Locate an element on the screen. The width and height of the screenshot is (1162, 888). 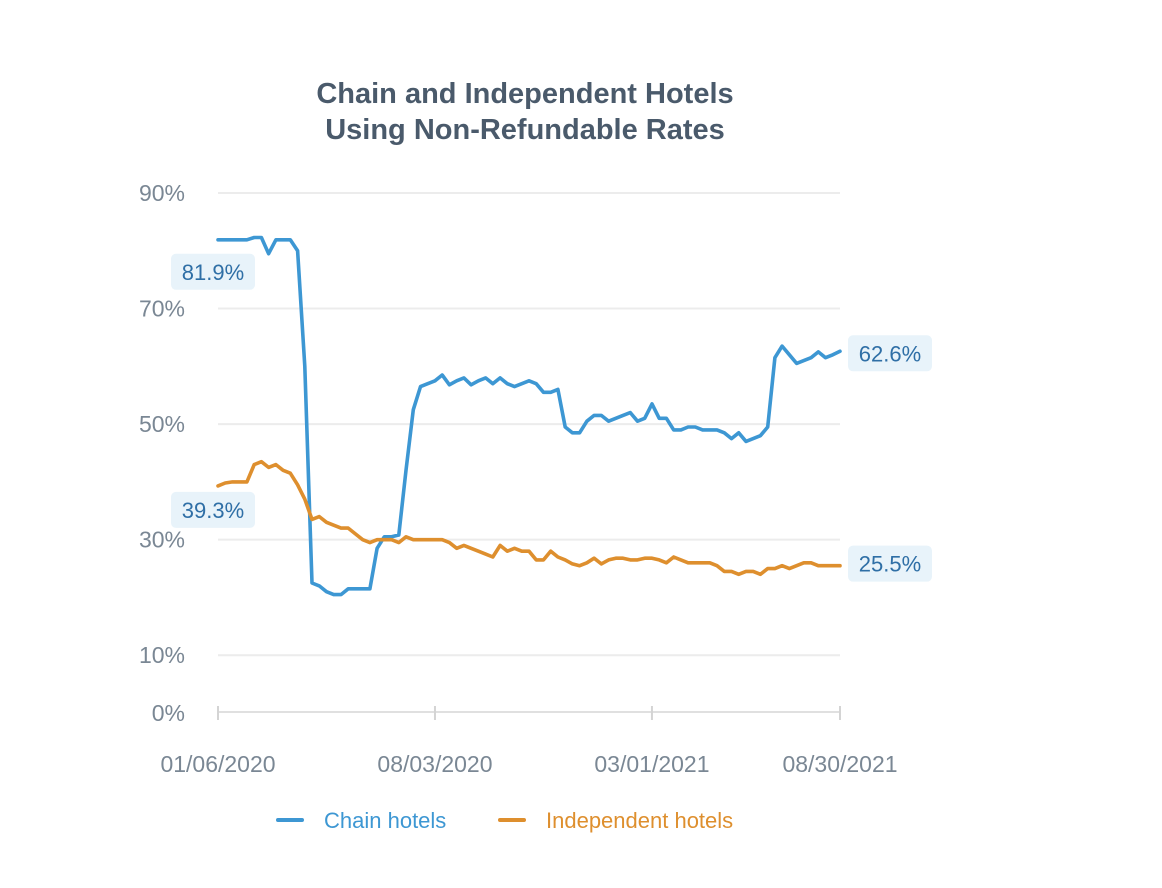
legend: Chain hotels Independent hotels is located at coordinates (504, 820).